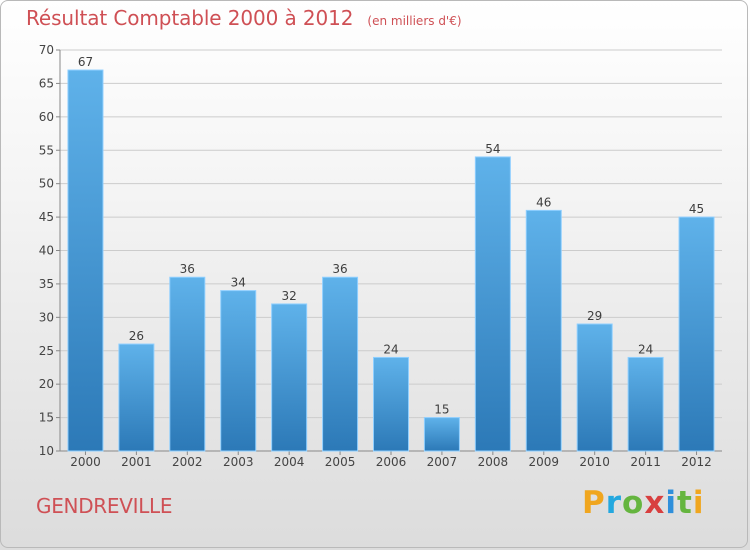 This screenshot has height=550, width=750. I want to click on bar-2008, so click(492, 304).